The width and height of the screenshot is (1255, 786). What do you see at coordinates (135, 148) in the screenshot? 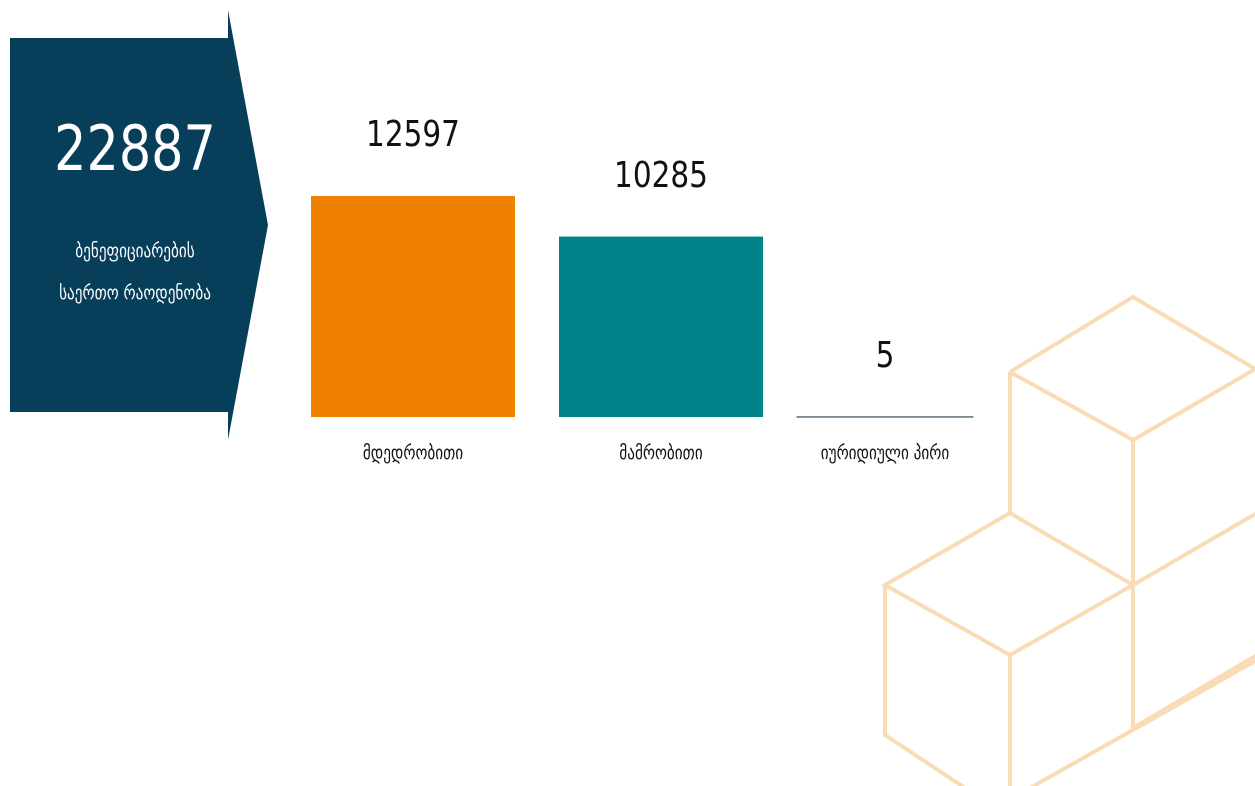
I see `total-value: 22887` at bounding box center [135, 148].